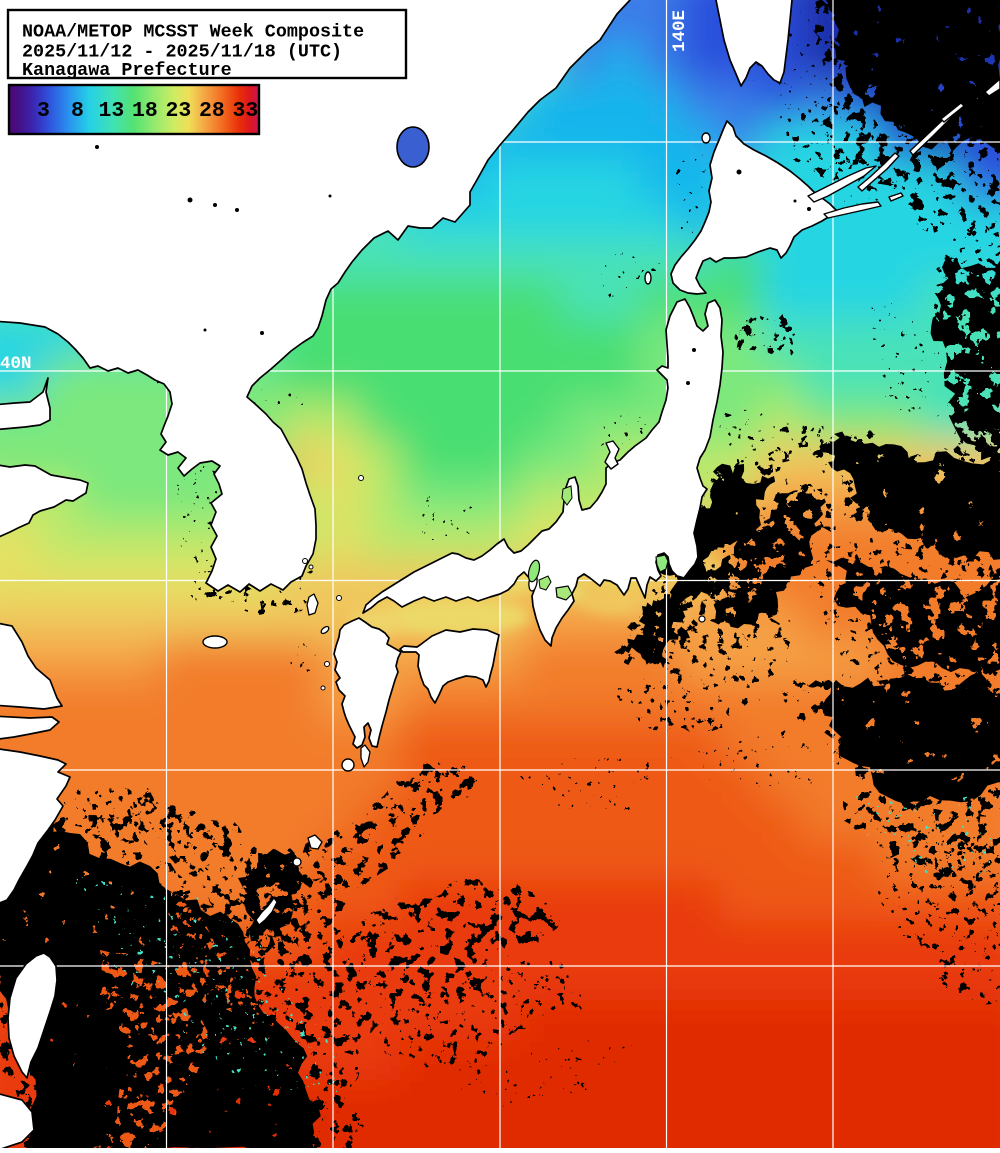  What do you see at coordinates (246, 111) in the screenshot?
I see `svg-text: 33` at bounding box center [246, 111].